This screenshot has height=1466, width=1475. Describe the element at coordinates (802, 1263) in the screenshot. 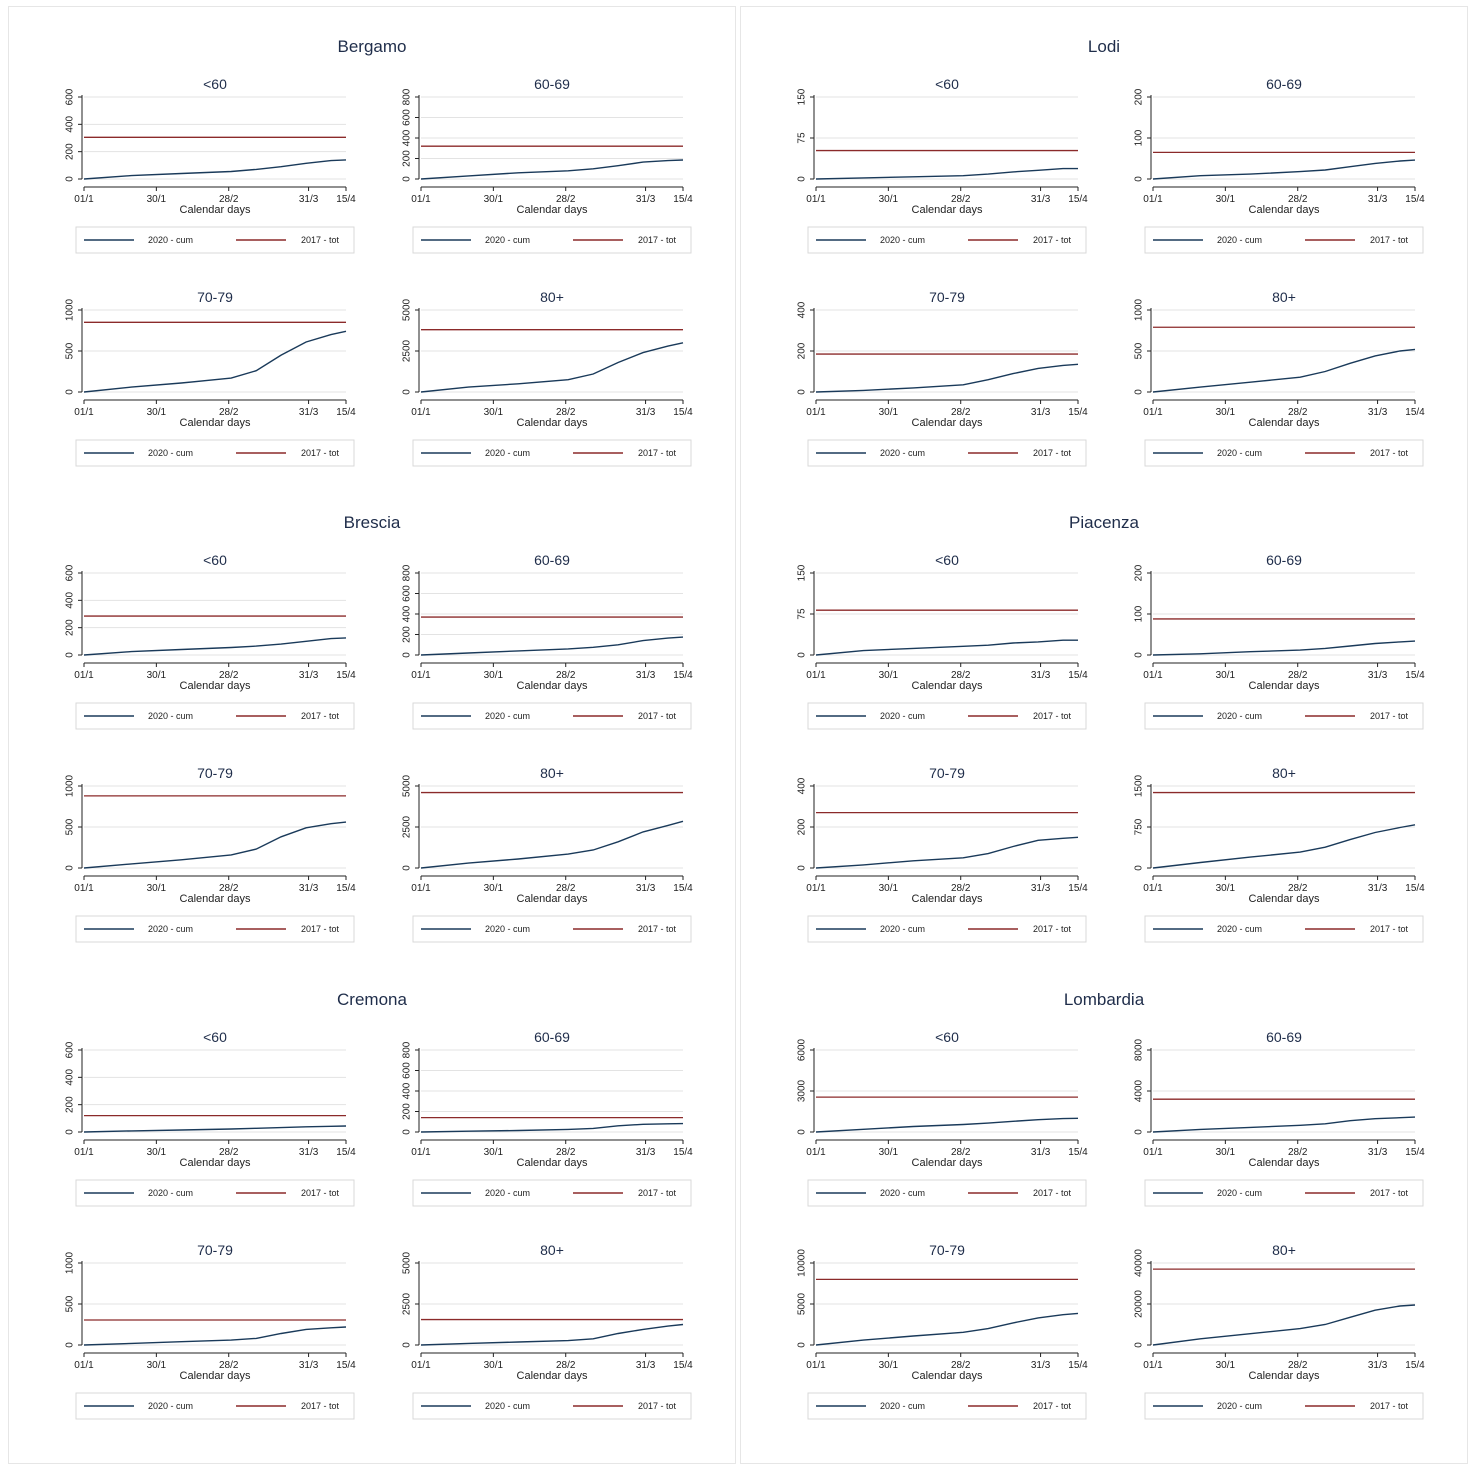

I see `y-tick-label: 10000` at that location.